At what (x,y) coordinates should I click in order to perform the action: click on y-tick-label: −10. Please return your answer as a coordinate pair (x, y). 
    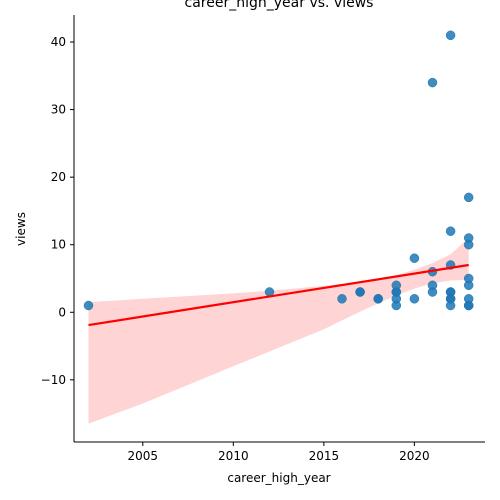
    Looking at the image, I should click on (53, 380).